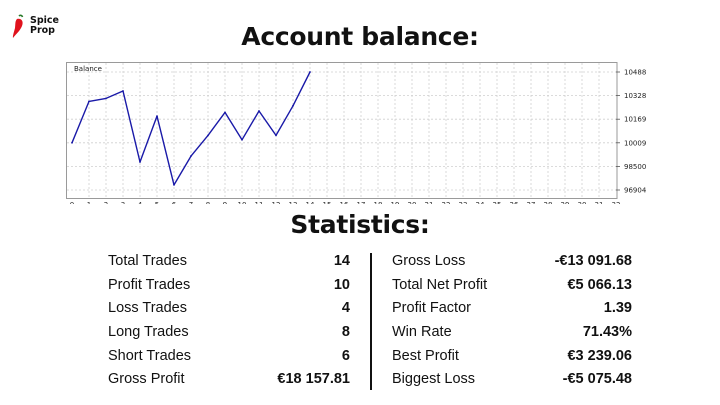  I want to click on stat-label: Long Trades, so click(148, 332).